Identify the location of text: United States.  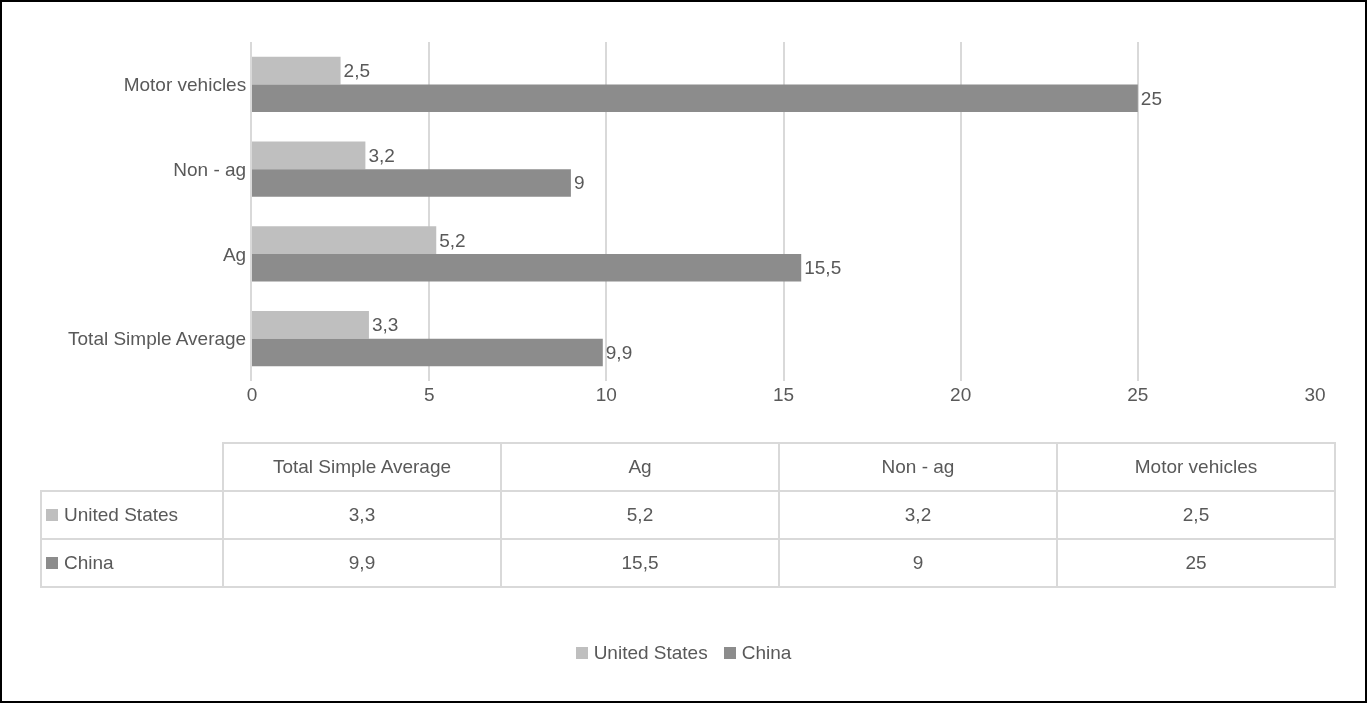
(650, 652).